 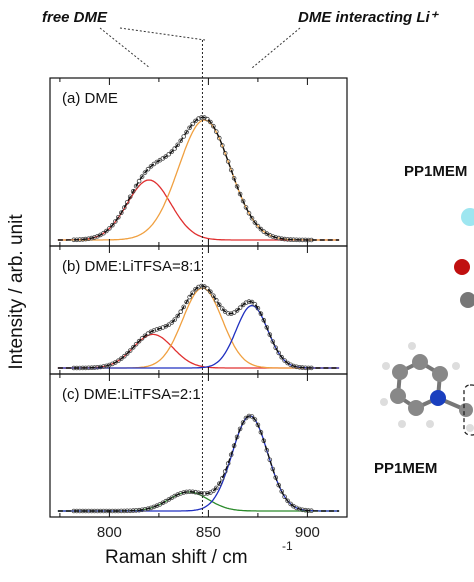 I want to click on carbon-atom-sphere, so click(x=467, y=300).